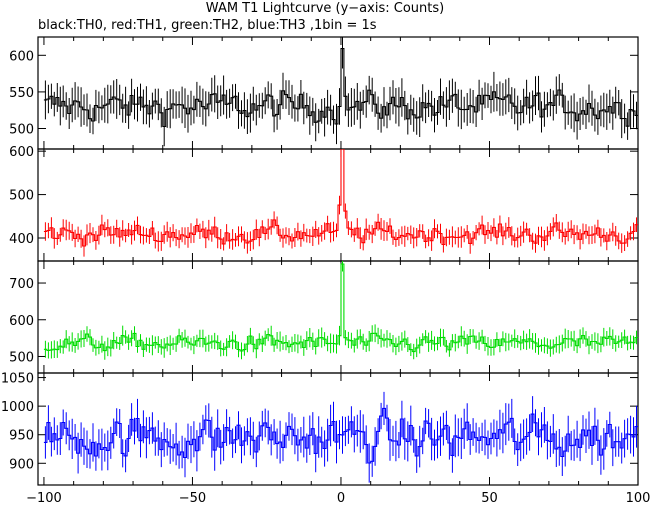 This screenshot has height=505, width=650. I want to click on y-tick-label: 950, so click(21, 436).